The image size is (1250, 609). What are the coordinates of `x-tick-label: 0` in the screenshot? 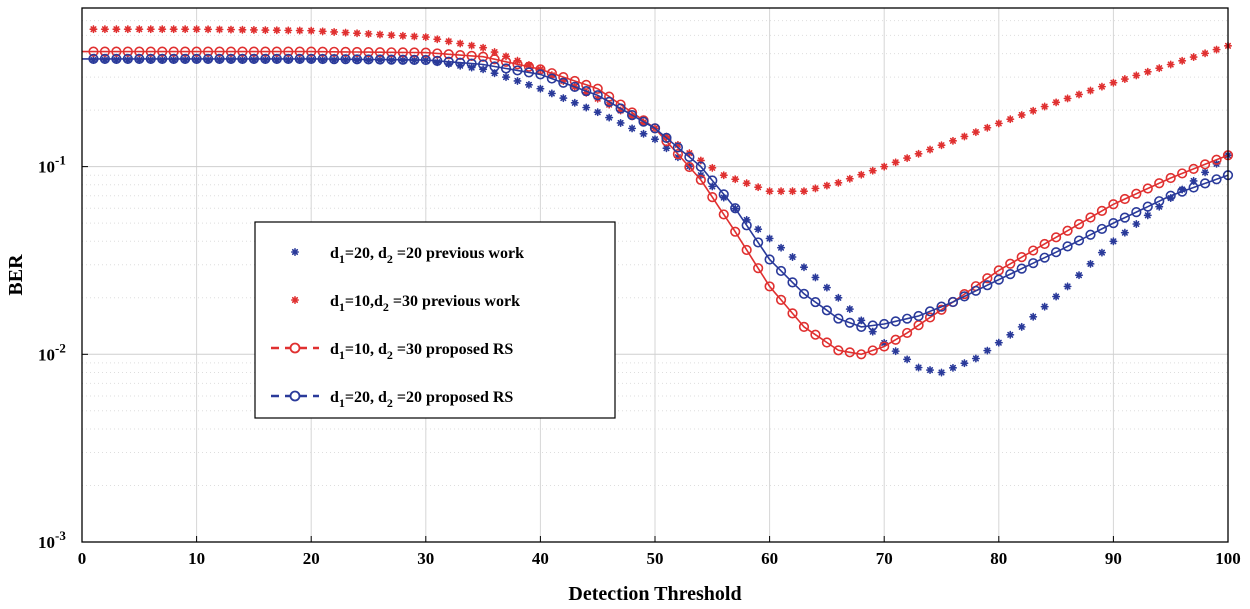 It's located at (82, 558).